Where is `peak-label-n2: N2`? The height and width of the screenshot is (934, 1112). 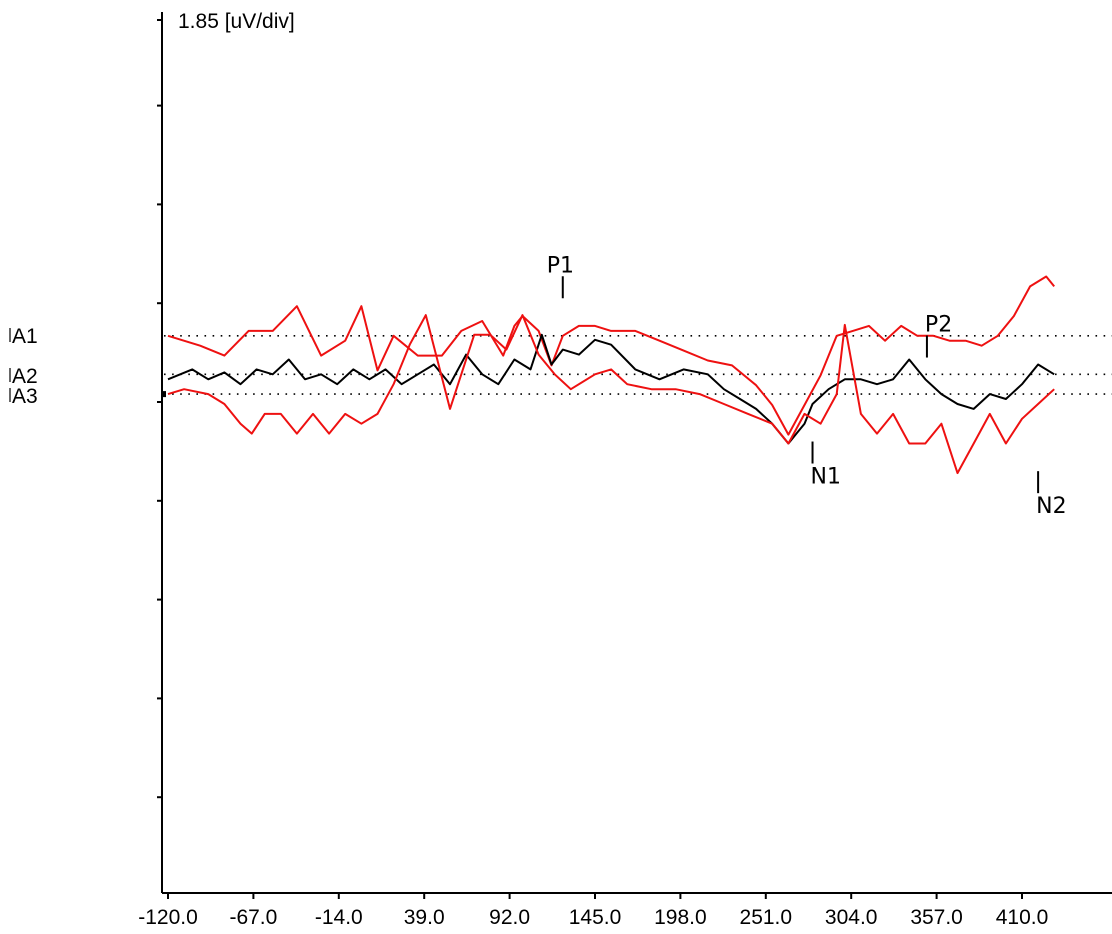 peak-label-n2: N2 is located at coordinates (1051, 506).